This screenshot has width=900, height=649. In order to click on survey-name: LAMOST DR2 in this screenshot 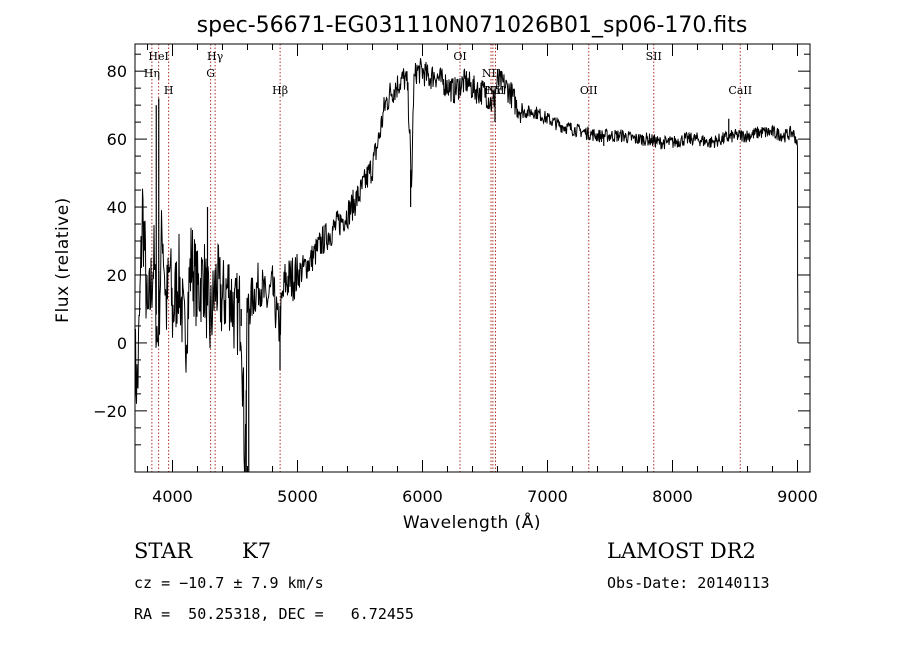, I will do `click(681, 551)`.